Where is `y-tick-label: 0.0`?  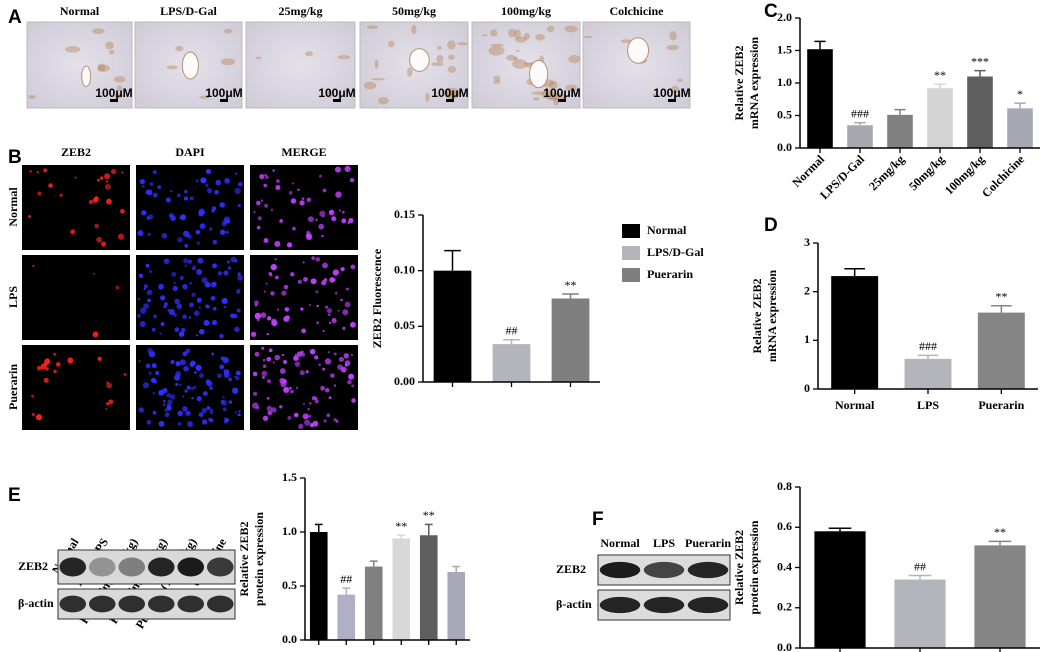
y-tick-label: 0.0 is located at coordinates (289, 639).